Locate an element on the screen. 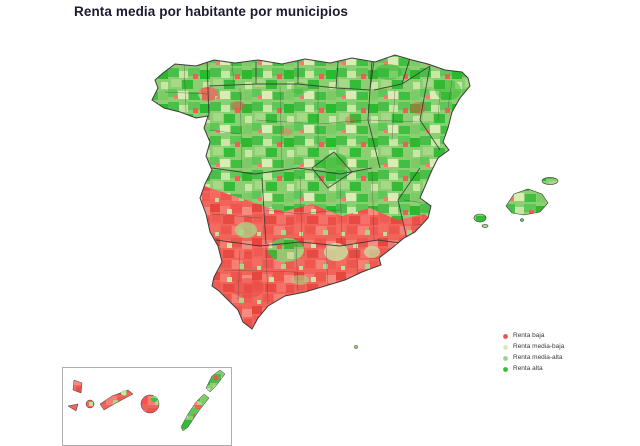 This screenshot has width=640, height=446. legend-label: Renta baja is located at coordinates (529, 336).